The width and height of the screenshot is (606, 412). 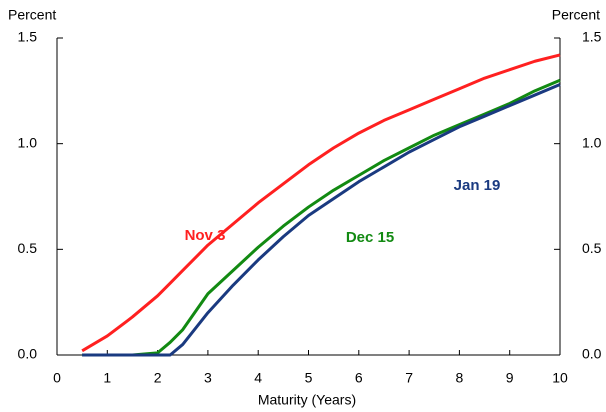 I want to click on x-tick-label: 10, so click(x=560, y=378).